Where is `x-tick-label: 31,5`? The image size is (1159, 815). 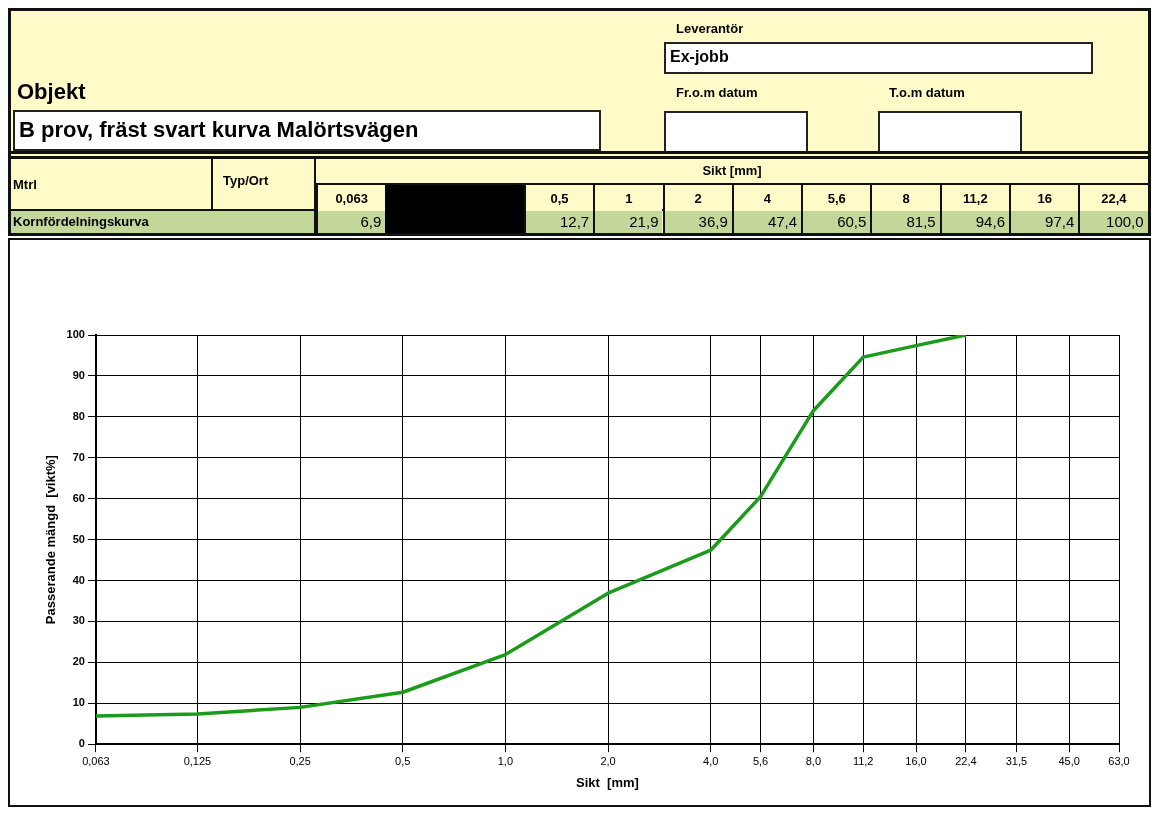
x-tick-label: 31,5 is located at coordinates (1016, 760).